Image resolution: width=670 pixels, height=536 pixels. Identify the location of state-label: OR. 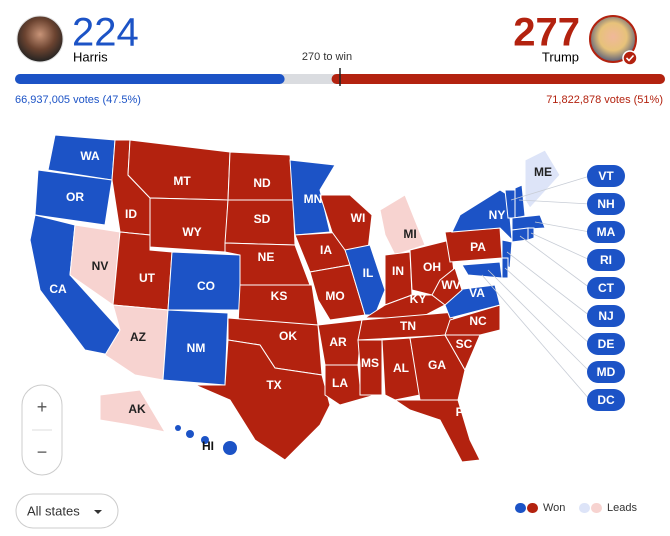
(75, 197).